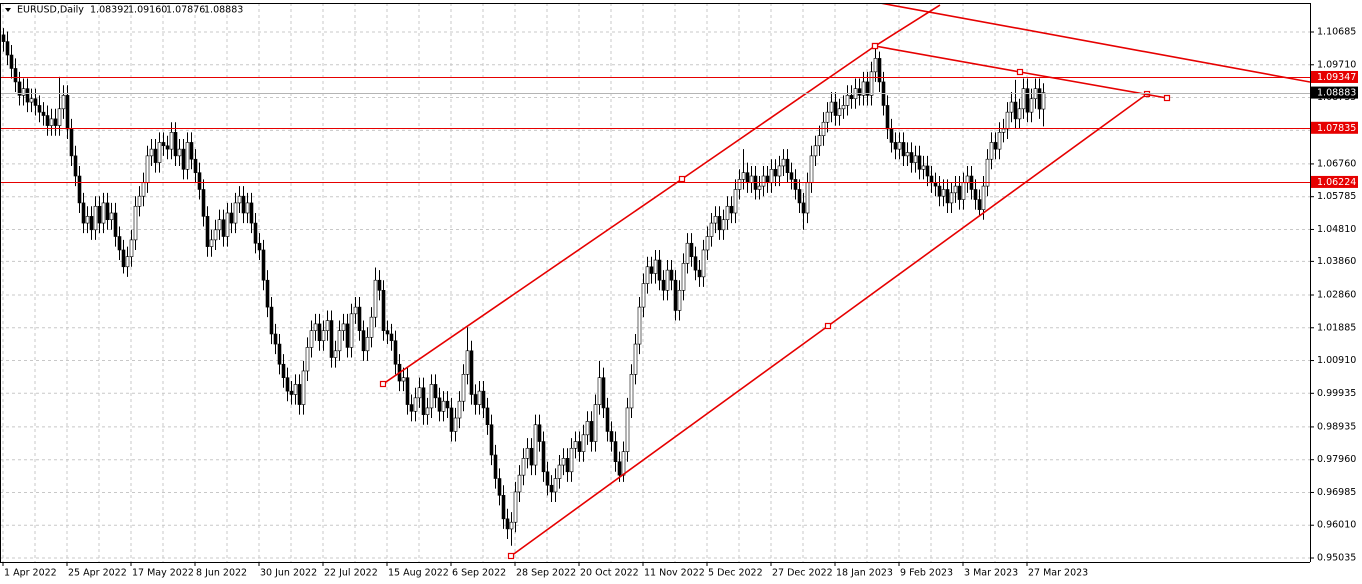  What do you see at coordinates (1094, 43) in the screenshot?
I see `trendline` at bounding box center [1094, 43].